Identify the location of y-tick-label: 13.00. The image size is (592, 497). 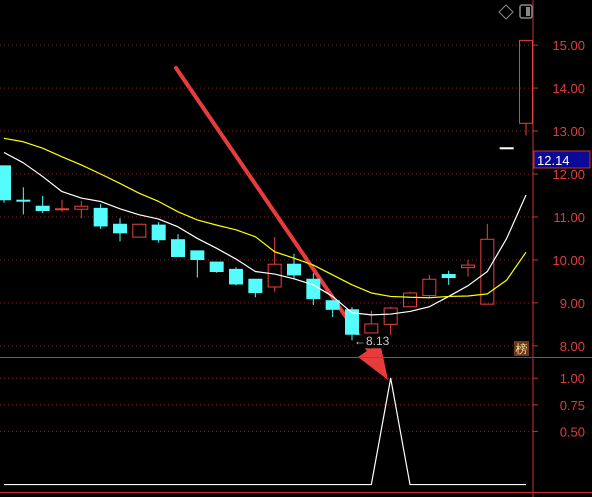
(568, 132).